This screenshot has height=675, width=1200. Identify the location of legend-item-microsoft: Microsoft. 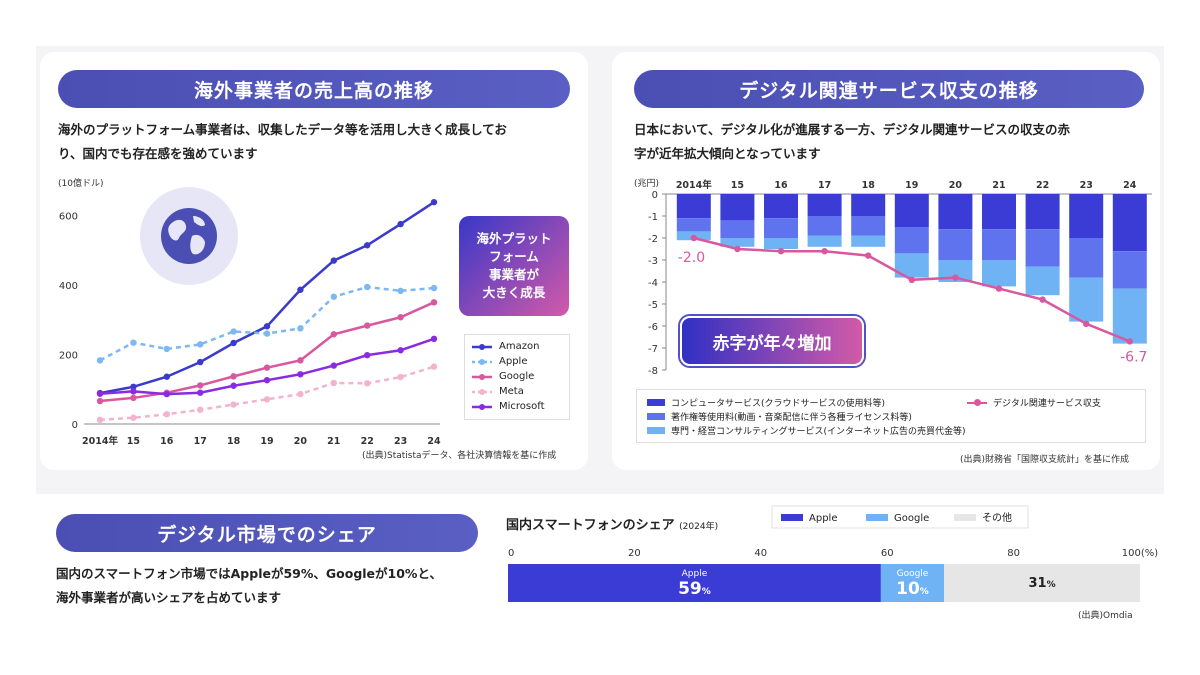
(520, 406).